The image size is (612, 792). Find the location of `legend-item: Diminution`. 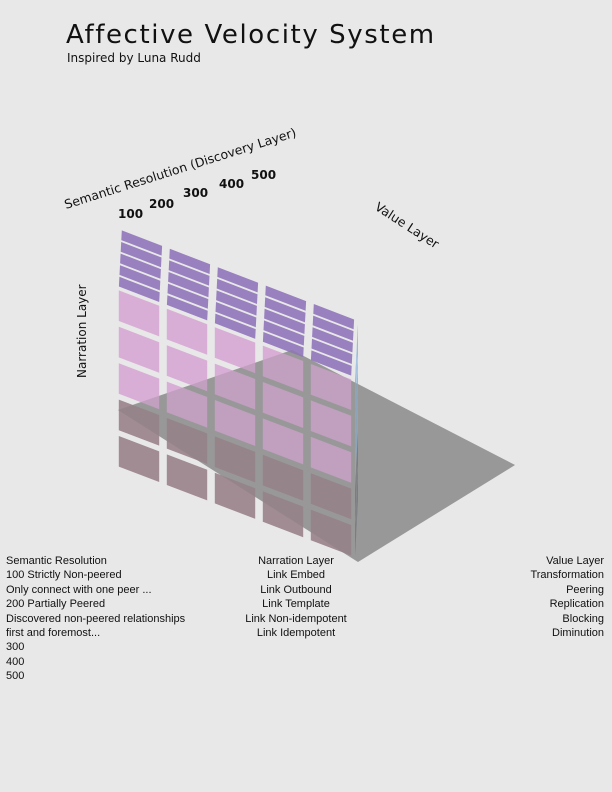

legend-item: Diminution is located at coordinates (578, 633).